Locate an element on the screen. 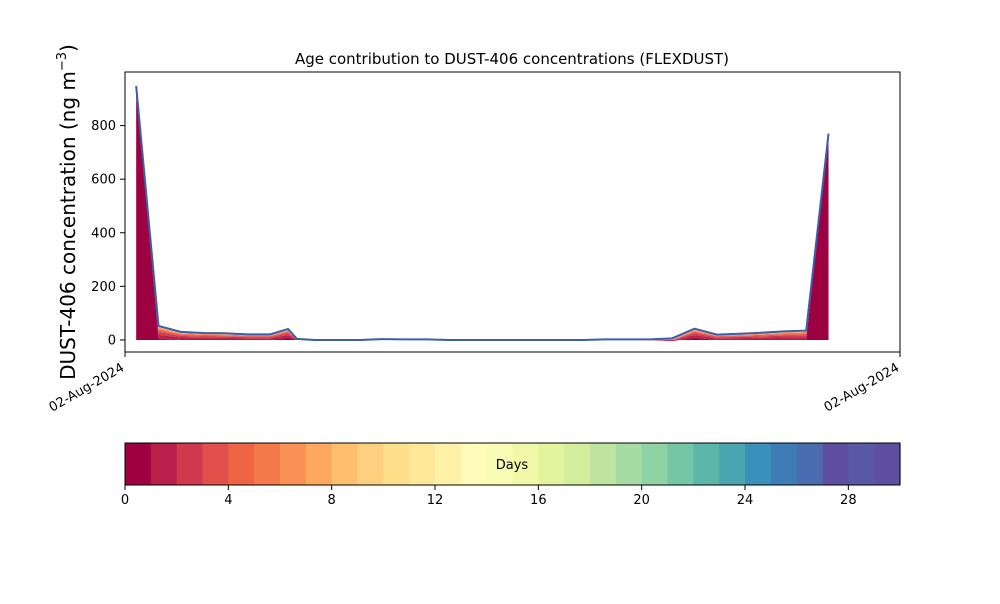 The width and height of the screenshot is (1000, 604). colorbar-tick-label-24: 24 is located at coordinates (745, 500).